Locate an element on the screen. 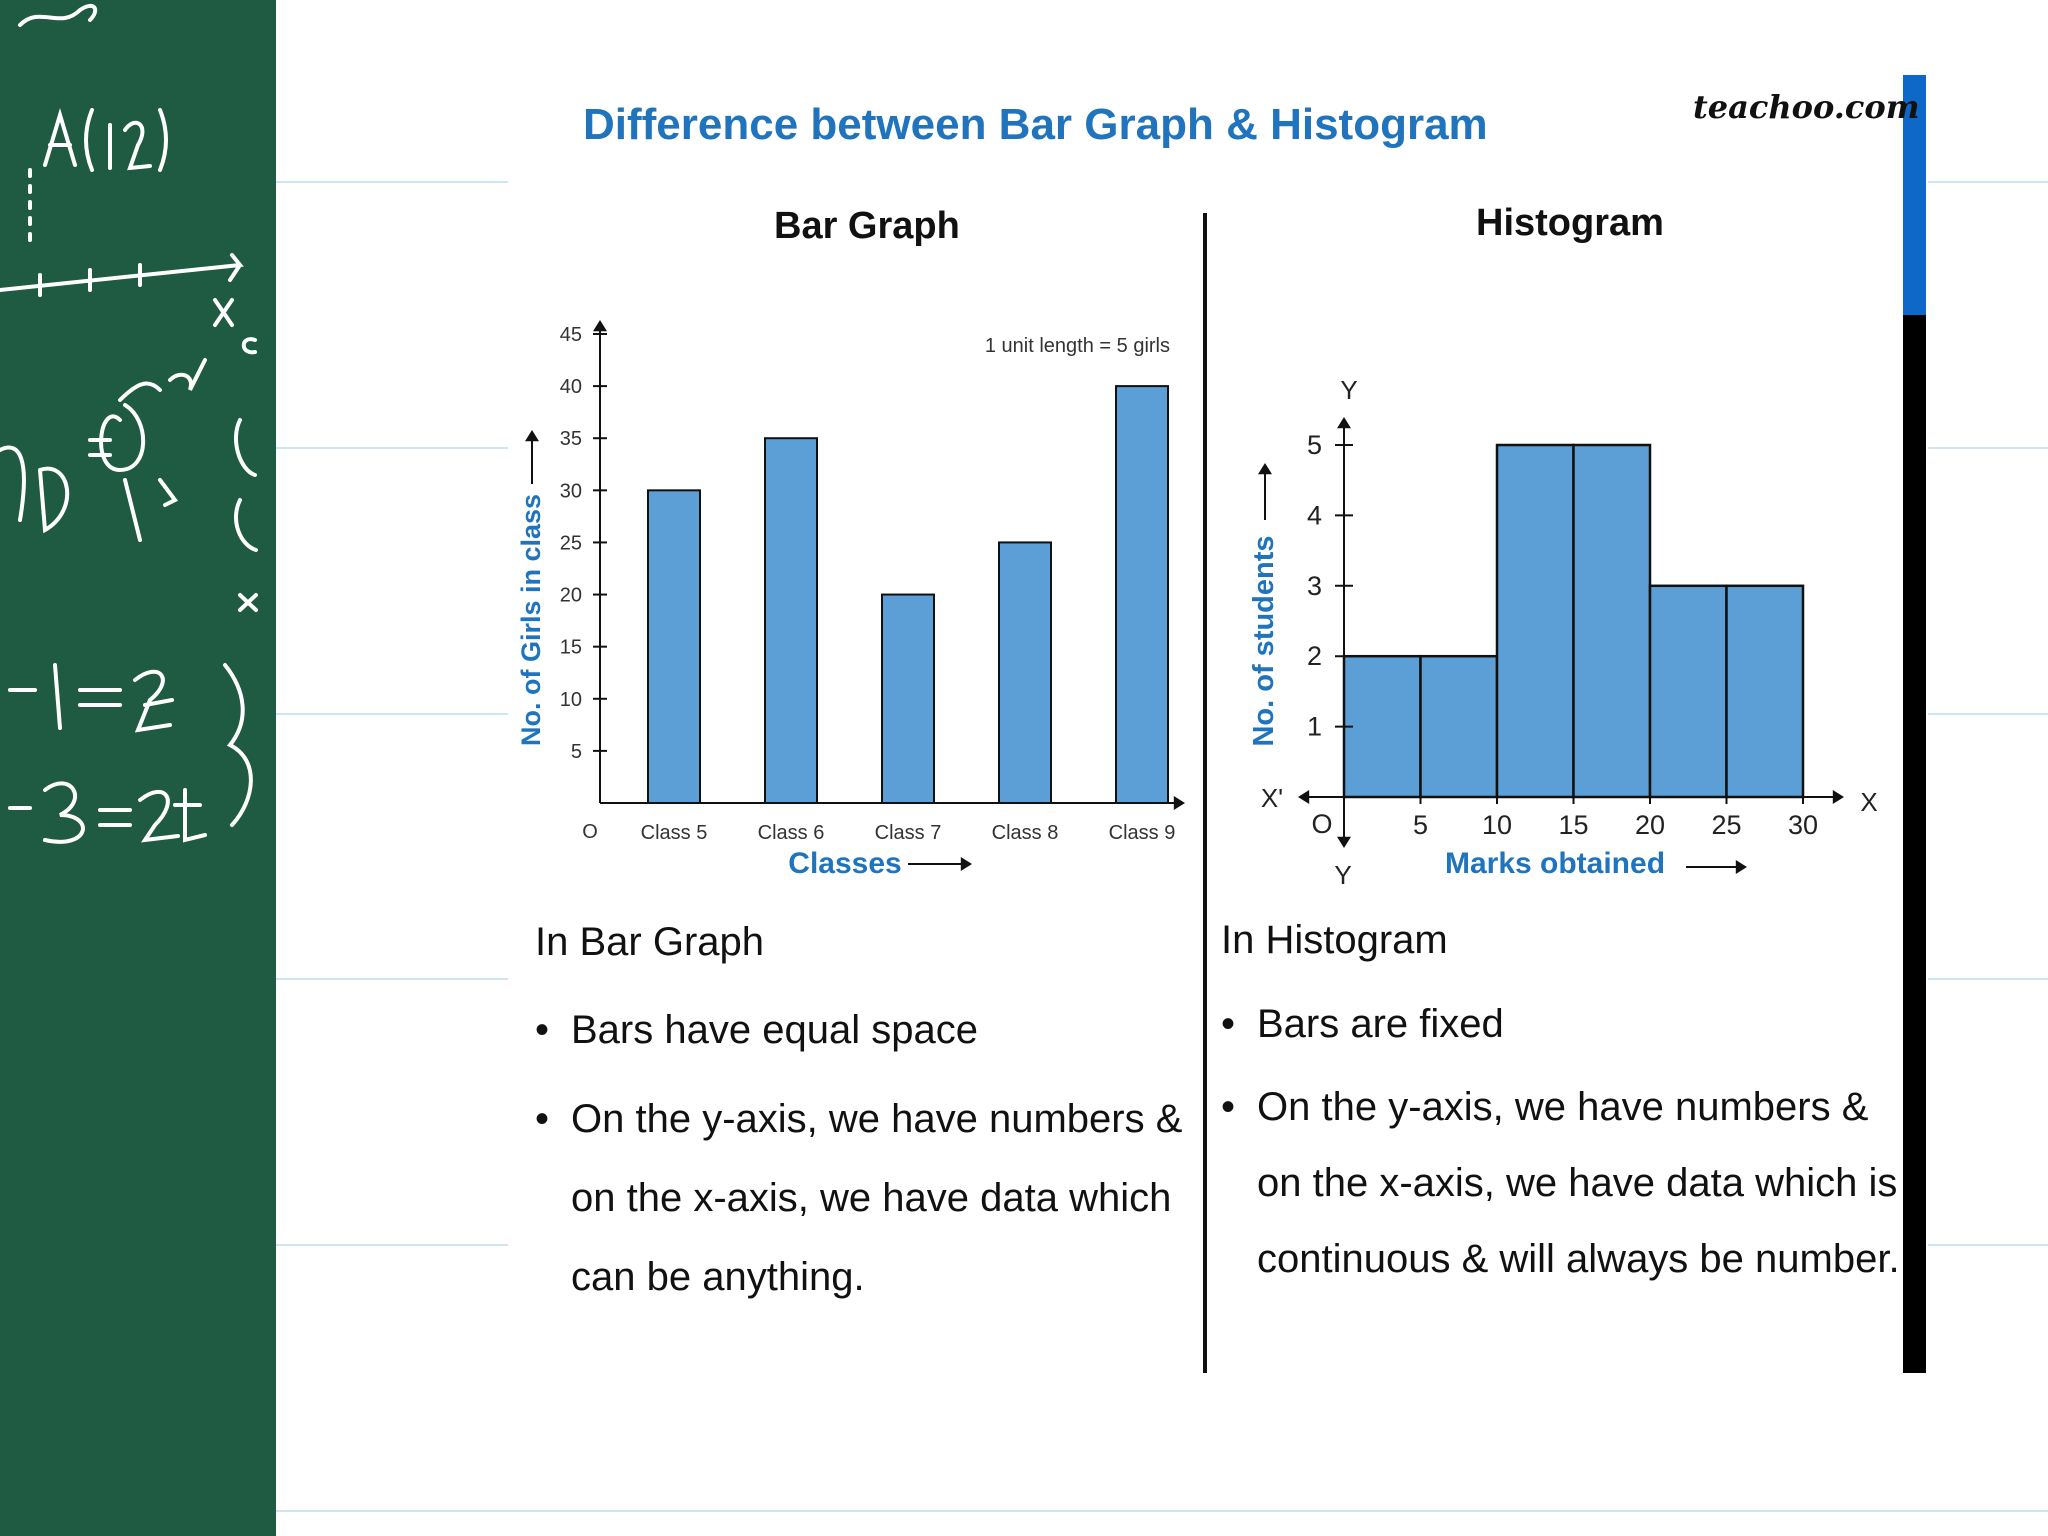 Image resolution: width=2048 pixels, height=1536 pixels. y-axis-label: No. of Girls in class is located at coordinates (531, 620).